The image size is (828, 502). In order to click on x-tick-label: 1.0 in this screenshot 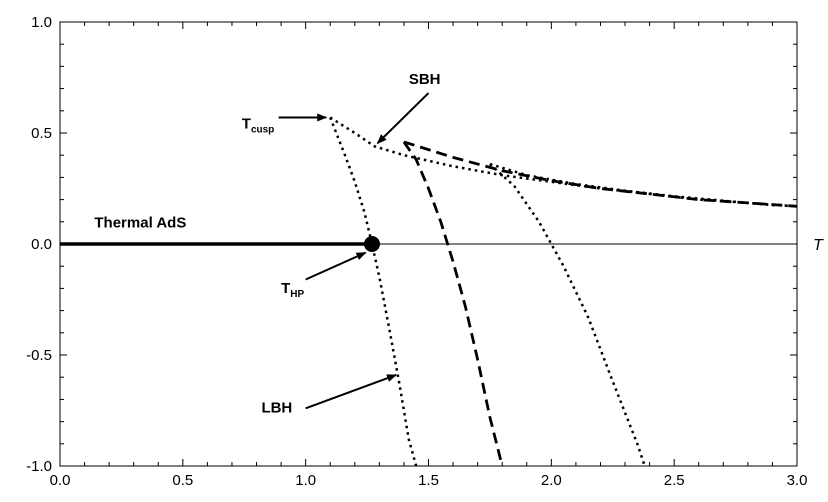, I will do `click(305, 480)`.